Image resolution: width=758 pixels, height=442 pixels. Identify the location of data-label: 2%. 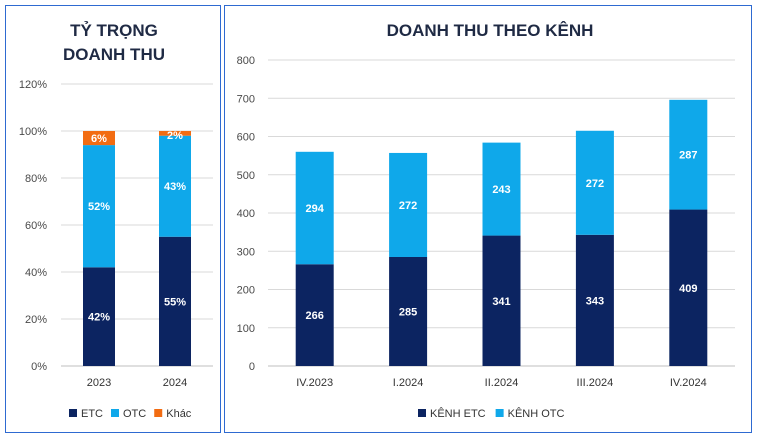
(175, 136).